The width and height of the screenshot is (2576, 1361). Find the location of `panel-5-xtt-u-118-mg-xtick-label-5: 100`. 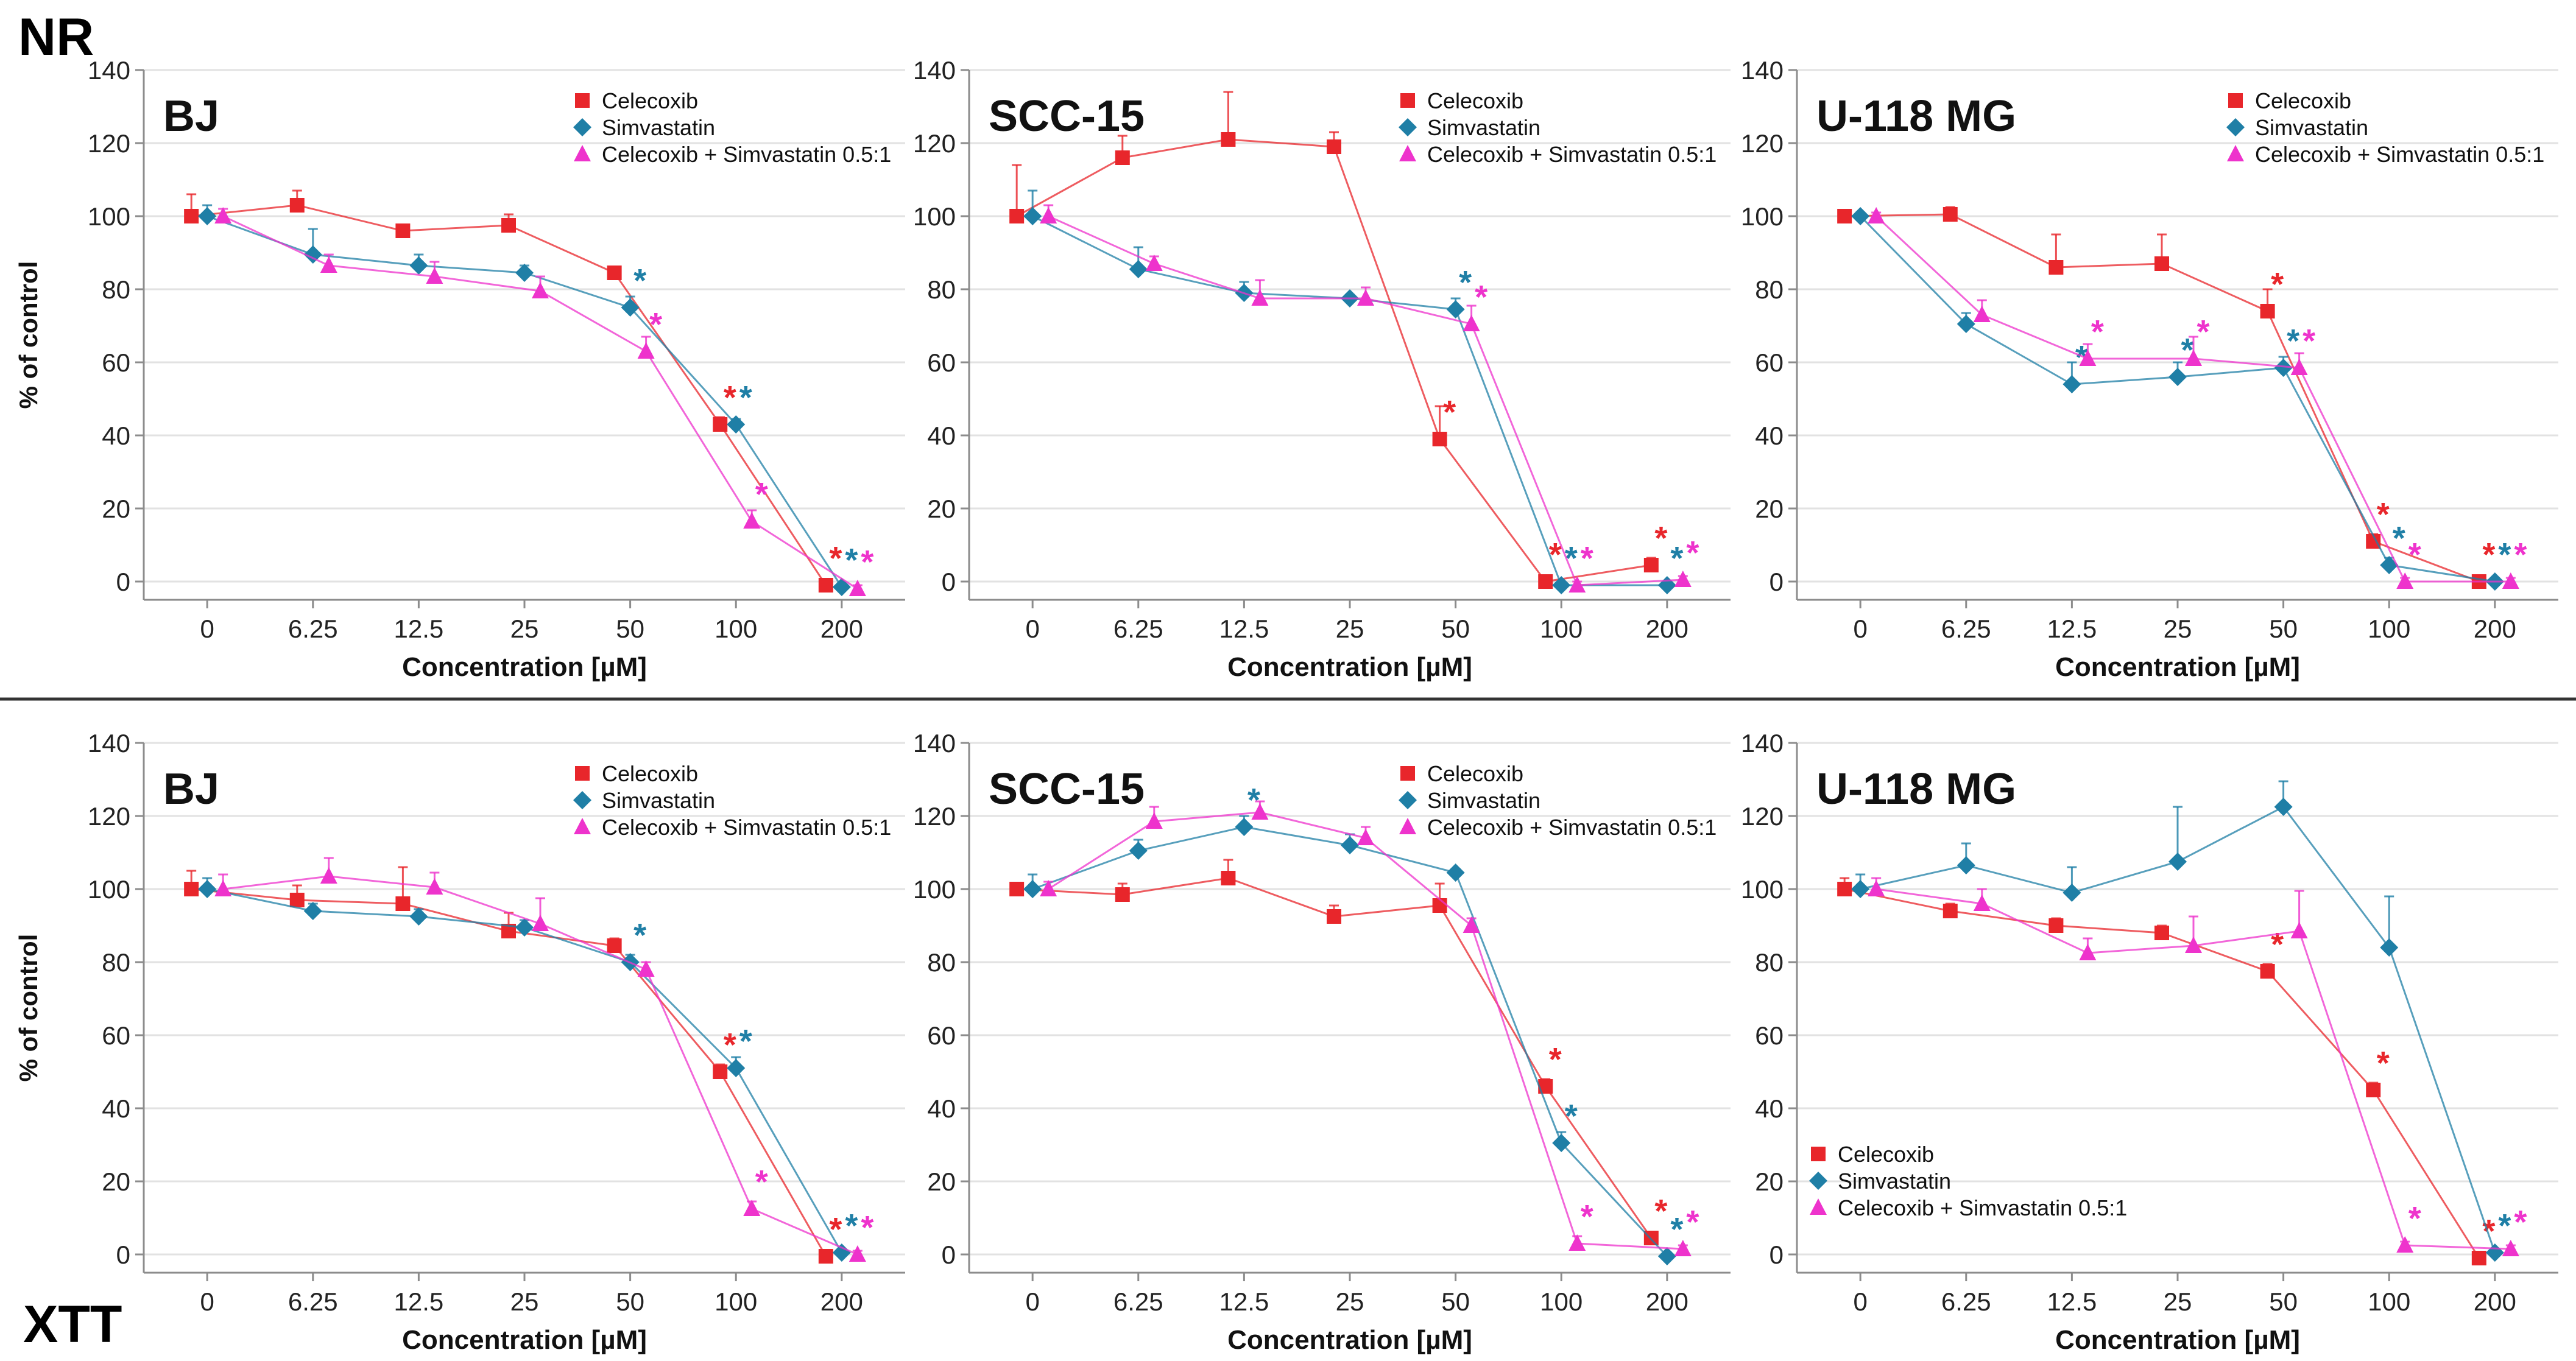

panel-5-xtt-u-118-mg-xtick-label-5: 100 is located at coordinates (2389, 1301).